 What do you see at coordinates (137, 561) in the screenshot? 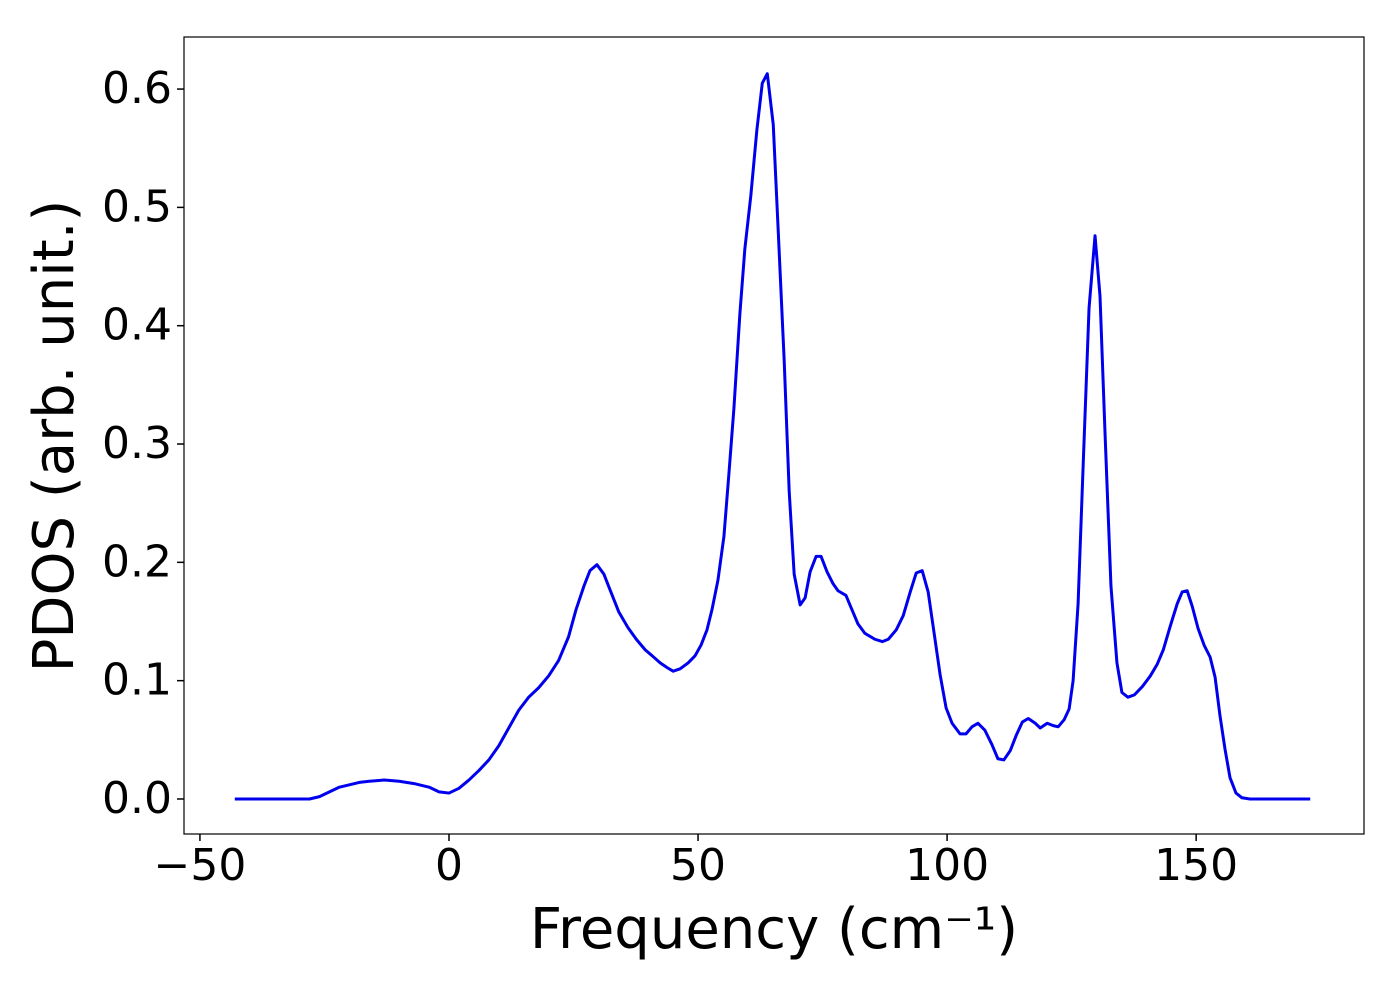
I see `y-tick-label: 0.2` at bounding box center [137, 561].